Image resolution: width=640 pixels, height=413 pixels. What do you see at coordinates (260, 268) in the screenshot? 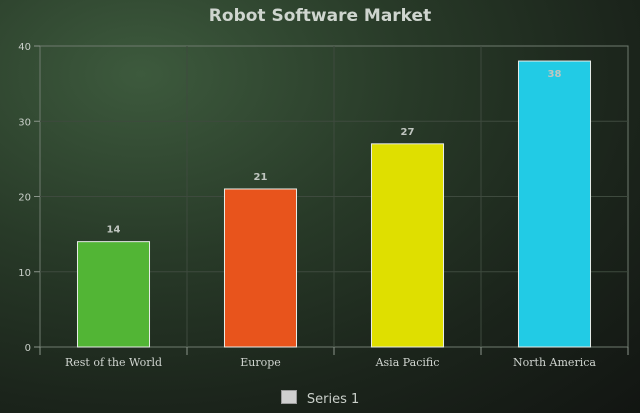
I see `bar-europe` at bounding box center [260, 268].